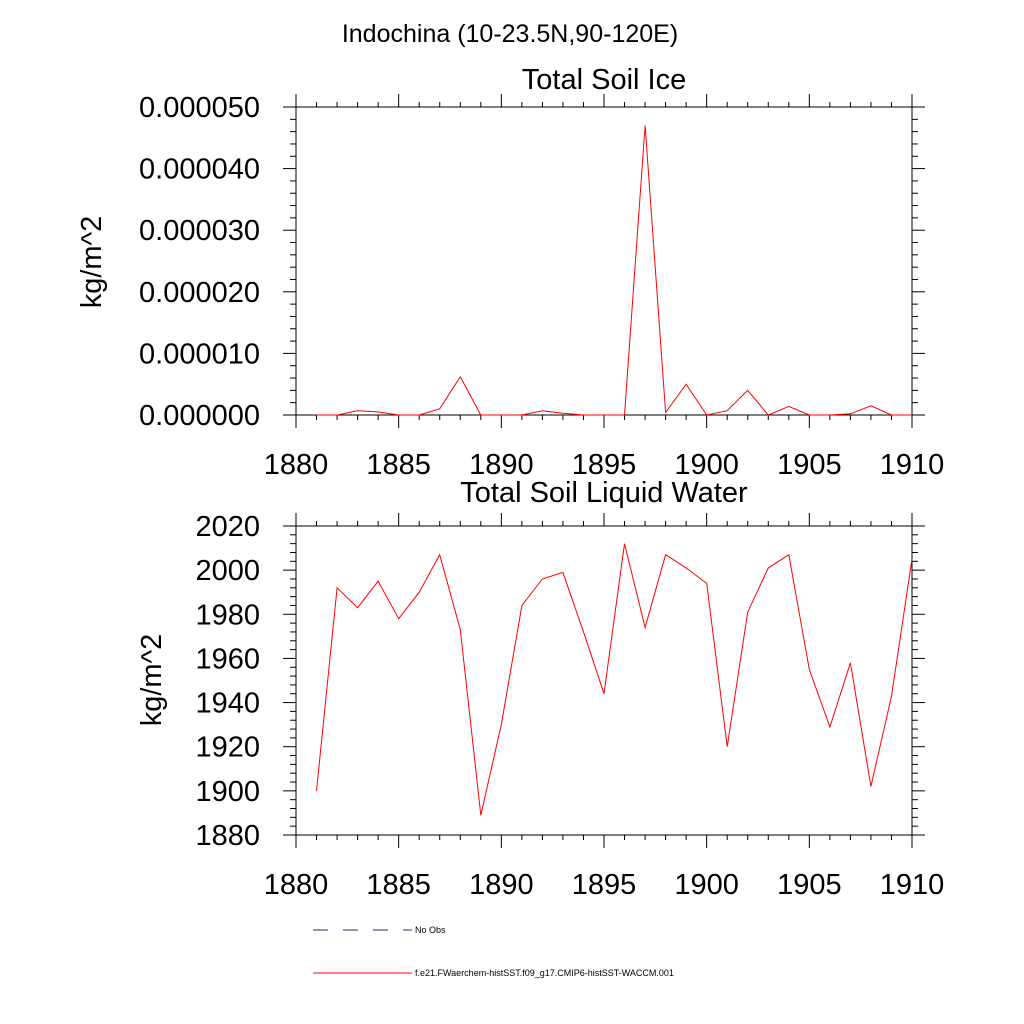 This screenshot has width=1024, height=1024. I want to click on y-tick-label: 0.000050, so click(199, 108).